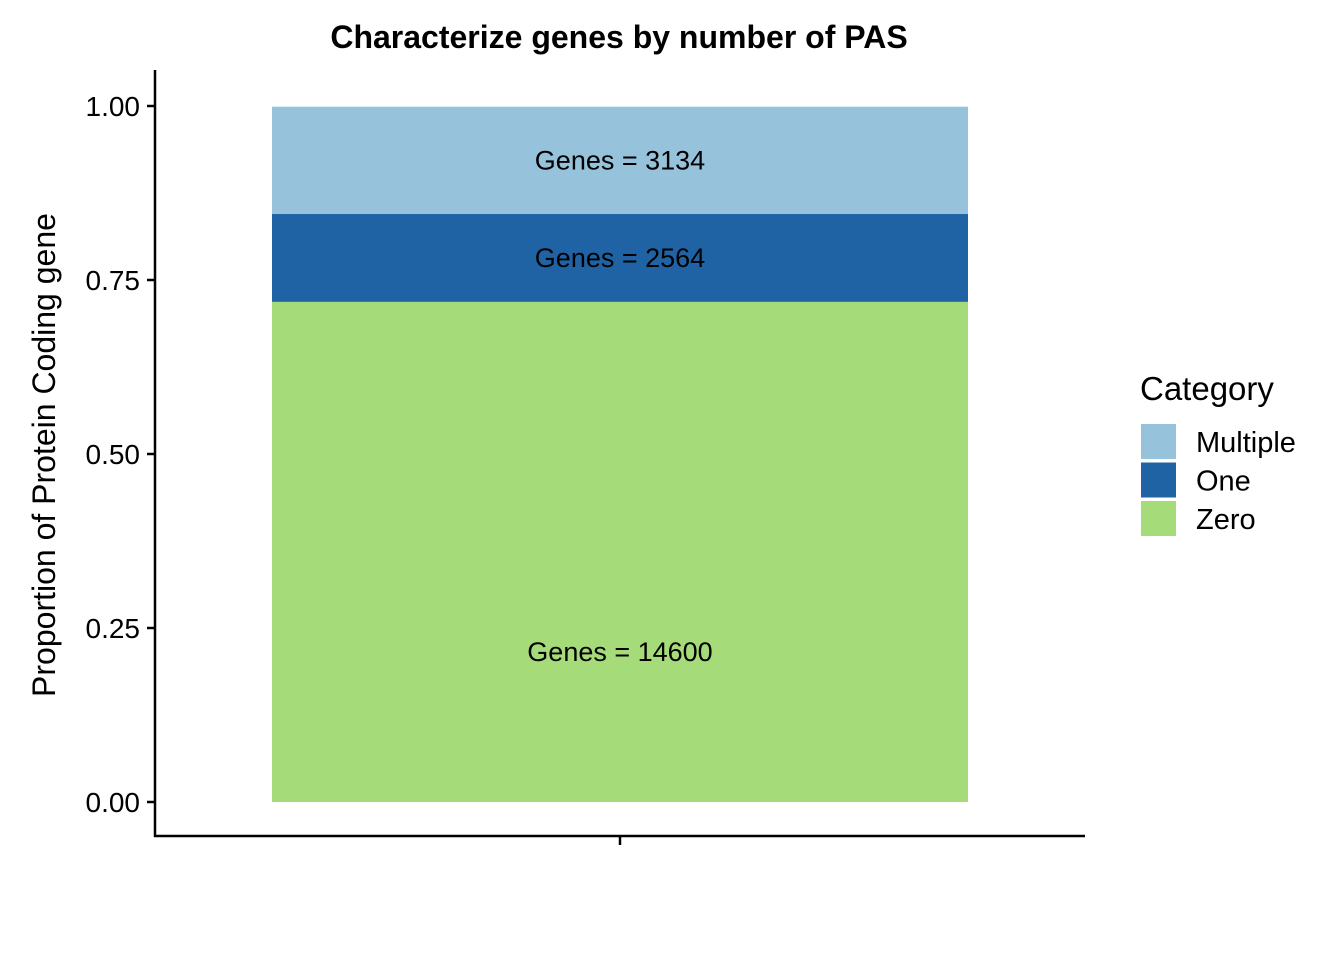  I want to click on bar-segment-one, so click(620, 258).